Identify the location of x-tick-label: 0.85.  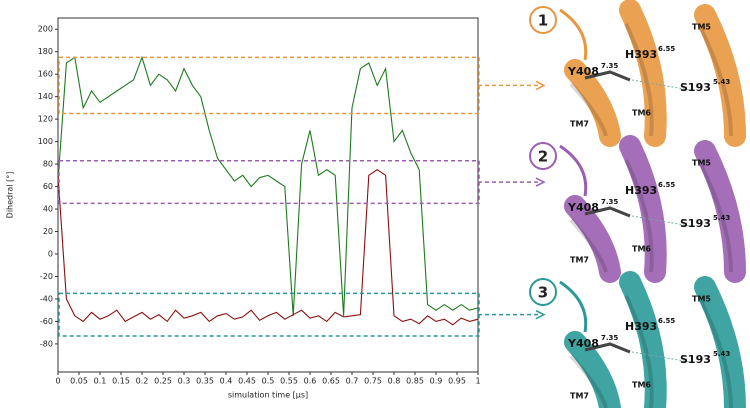
(415, 381).